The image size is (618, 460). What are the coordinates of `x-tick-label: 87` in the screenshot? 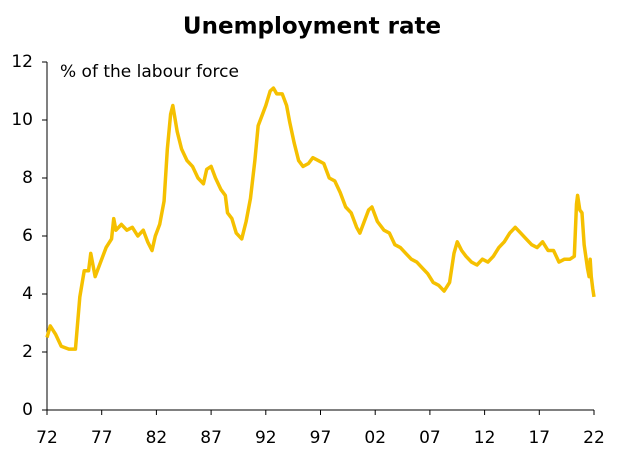 It's located at (211, 438).